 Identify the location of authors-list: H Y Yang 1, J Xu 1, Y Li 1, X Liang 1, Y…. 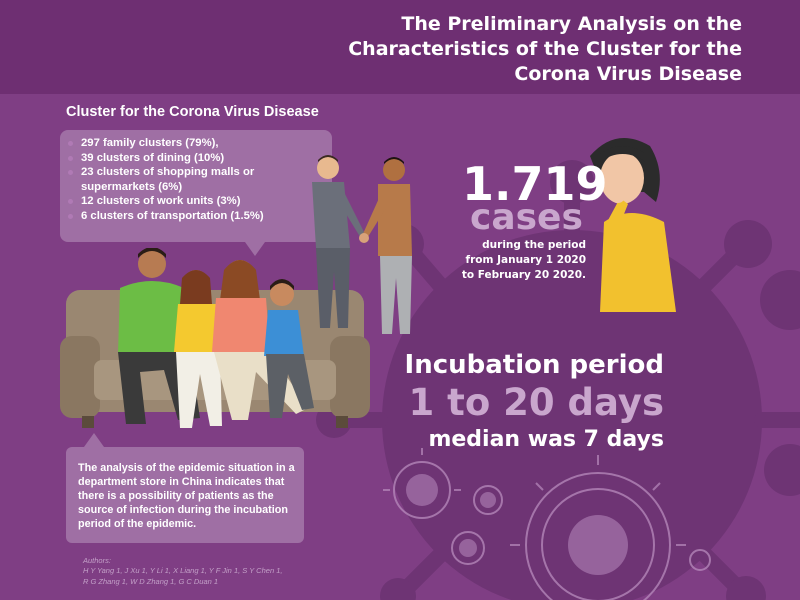
(183, 576).